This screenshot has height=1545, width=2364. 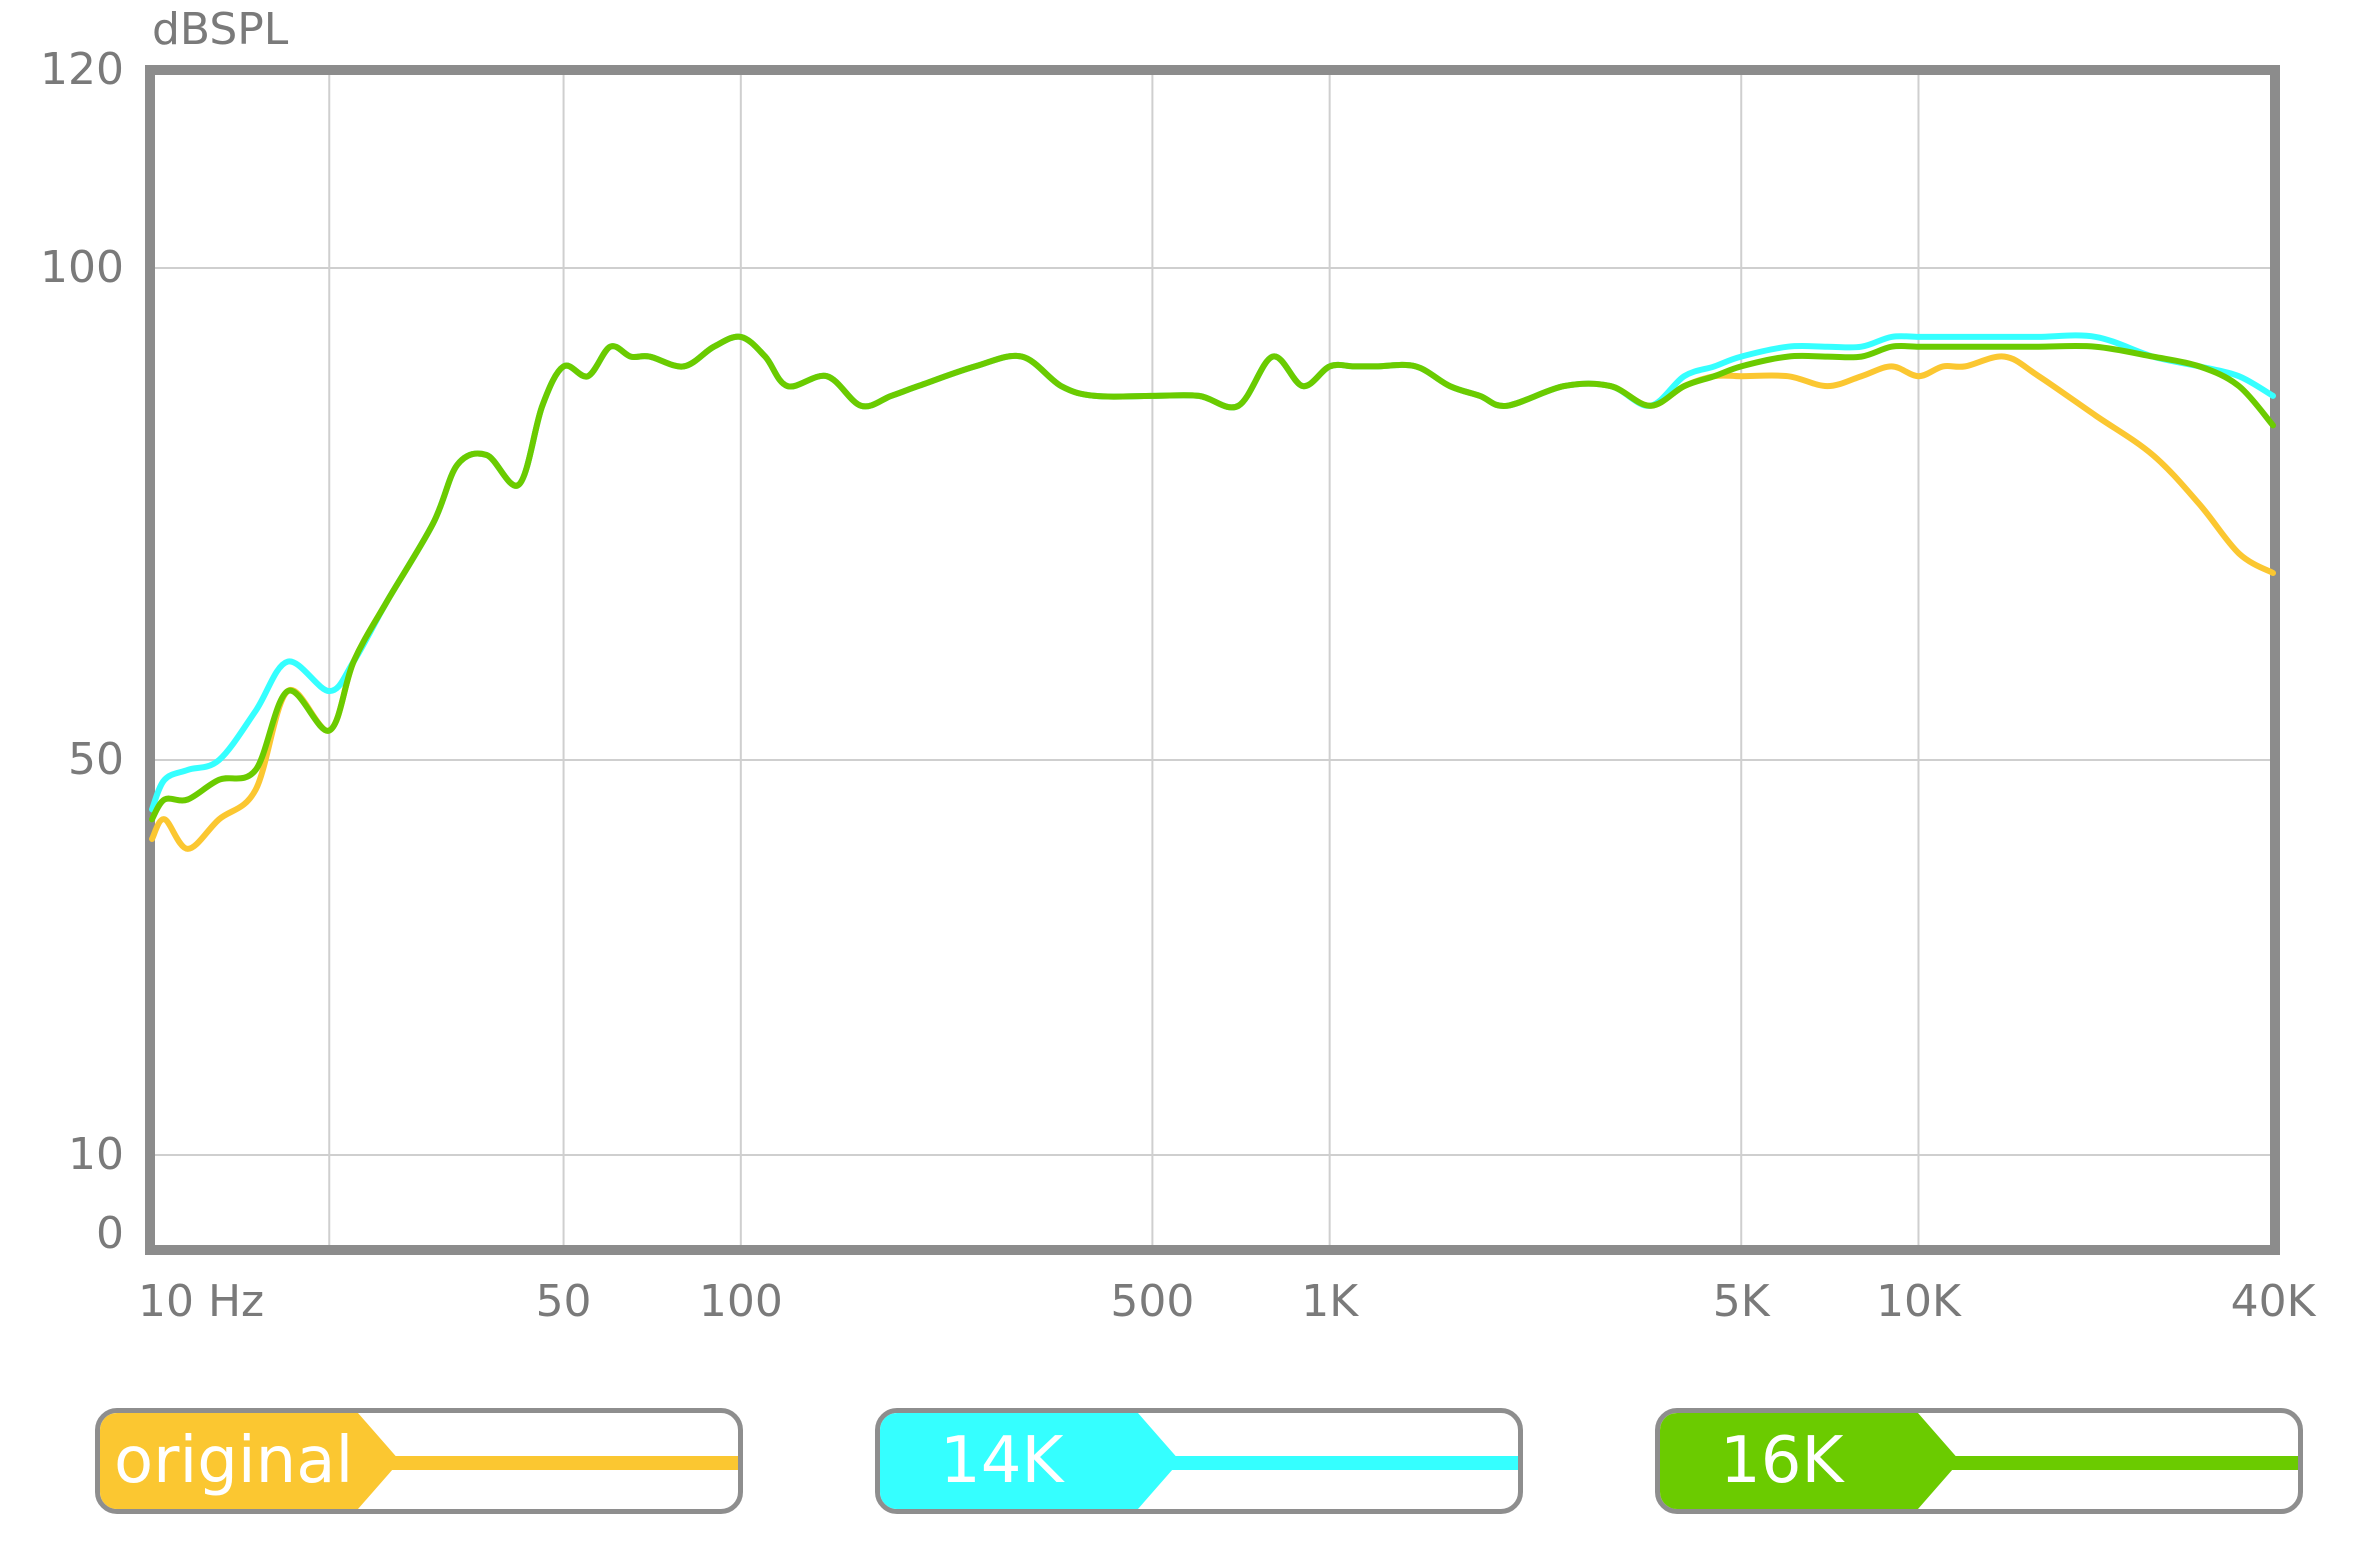 What do you see at coordinates (1002, 1461) in the screenshot?
I see `legend-label: 14K` at bounding box center [1002, 1461].